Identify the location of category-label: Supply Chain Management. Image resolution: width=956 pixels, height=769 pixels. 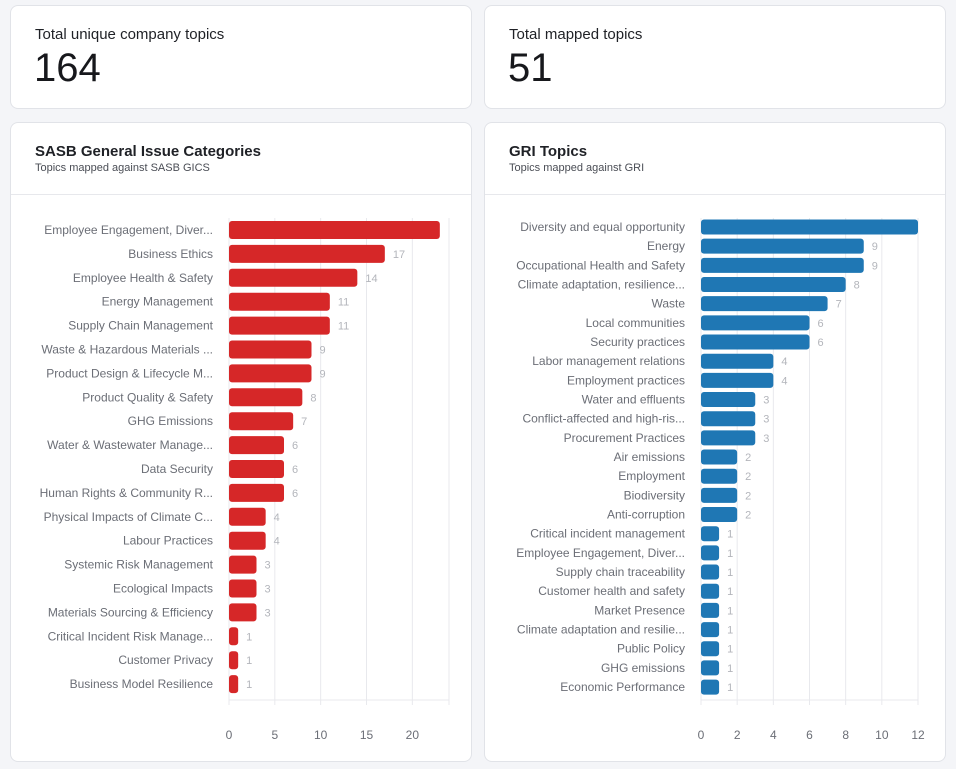
(140, 326).